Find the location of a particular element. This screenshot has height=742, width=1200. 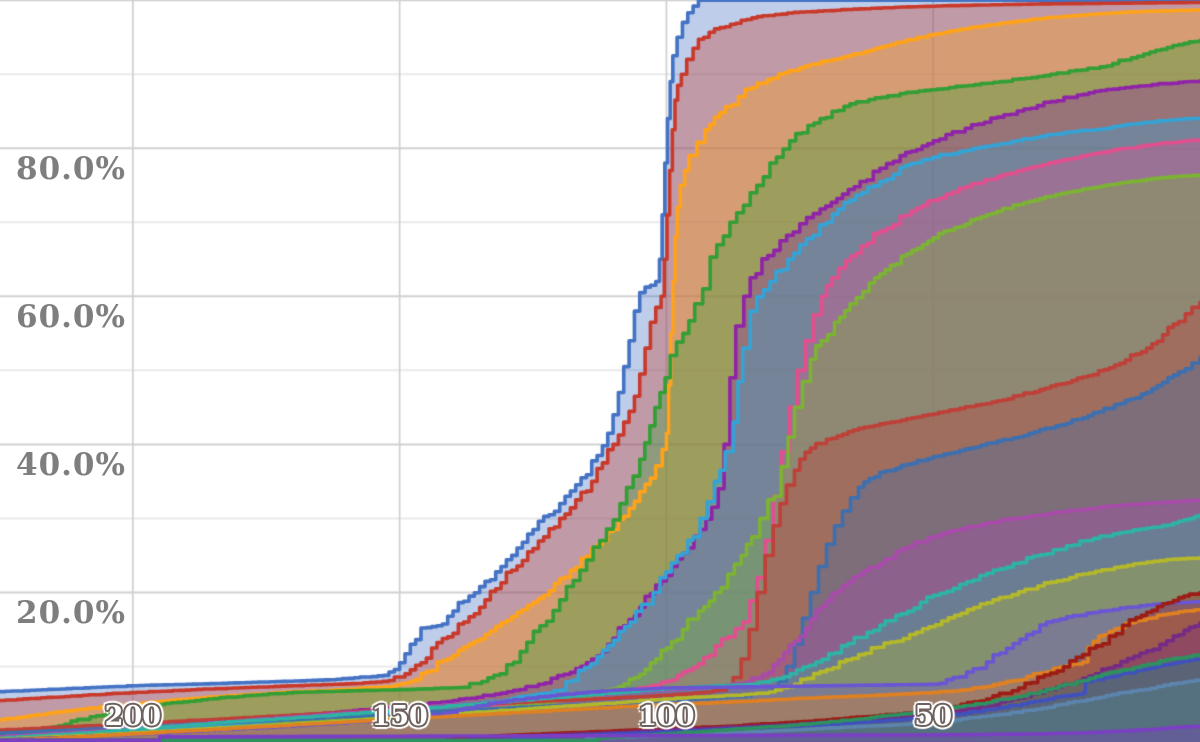

x-axis-tick-label: 100 is located at coordinates (666, 716).